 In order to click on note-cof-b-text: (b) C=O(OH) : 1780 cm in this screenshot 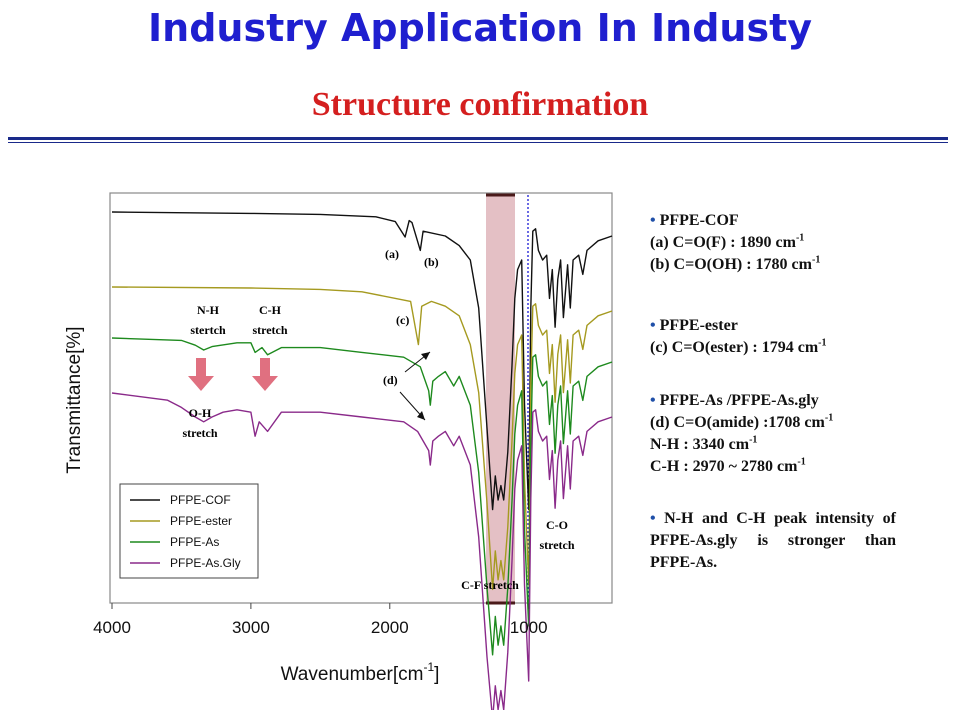, I will do `click(731, 264)`.